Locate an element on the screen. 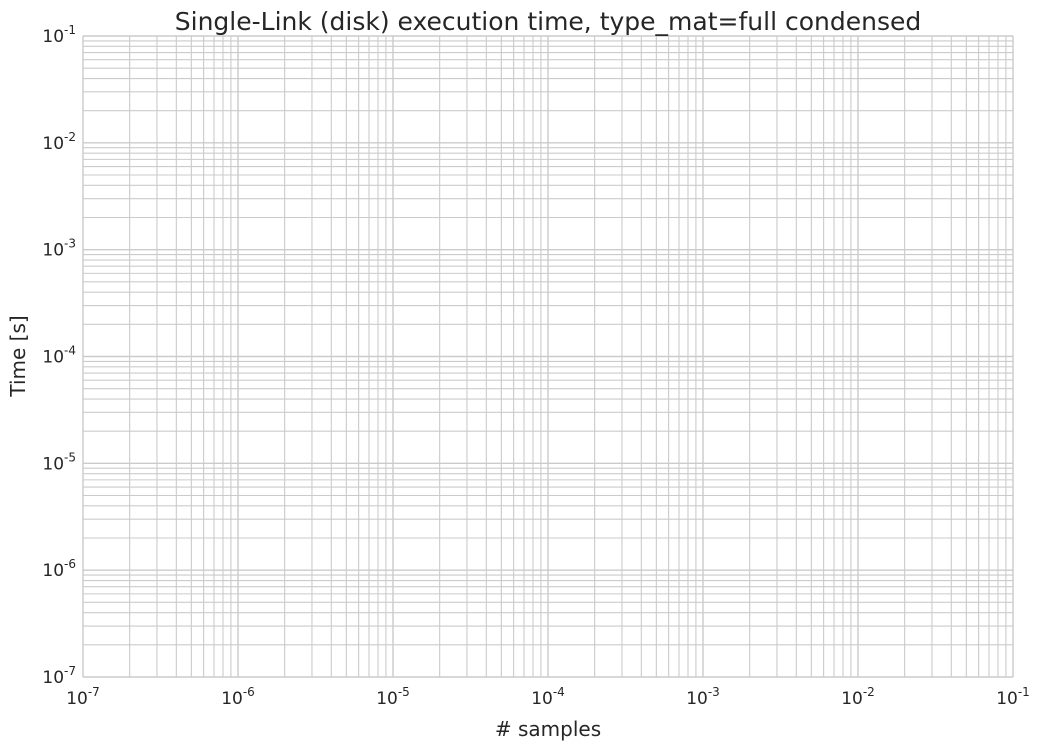 The height and width of the screenshot is (753, 1038). y-tick-labels: 10-710-610-510-410-310-210-1 is located at coordinates (59, 355).